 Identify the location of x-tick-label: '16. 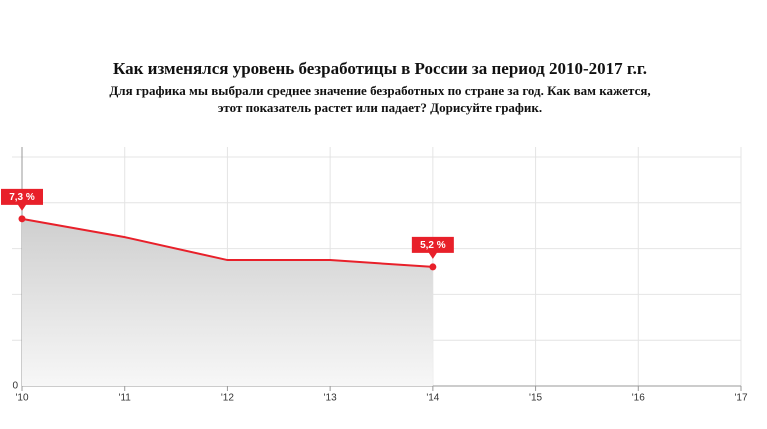
(638, 398).